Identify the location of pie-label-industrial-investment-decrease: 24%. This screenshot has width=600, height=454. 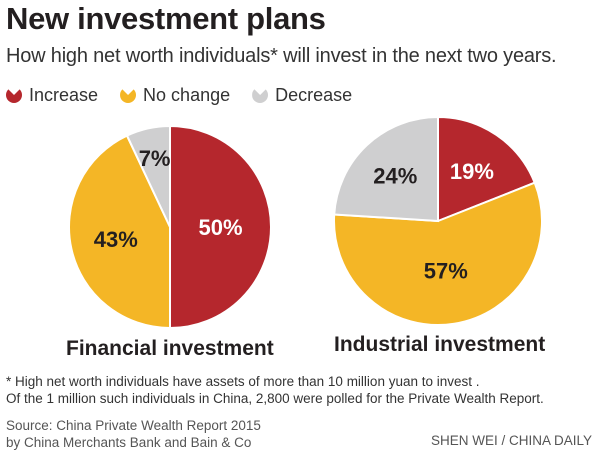
(395, 176).